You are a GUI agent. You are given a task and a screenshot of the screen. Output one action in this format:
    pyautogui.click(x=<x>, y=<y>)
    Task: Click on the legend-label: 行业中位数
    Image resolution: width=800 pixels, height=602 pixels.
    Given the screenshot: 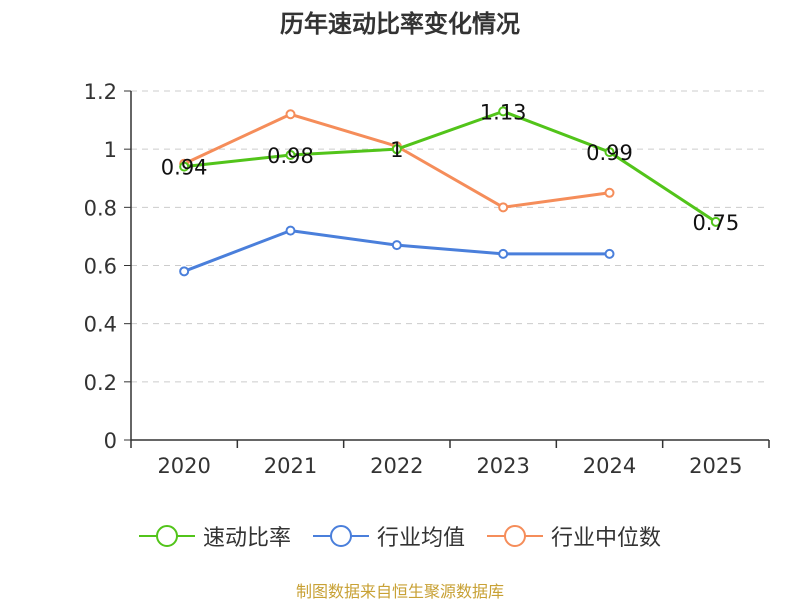 What is the action you would take?
    pyautogui.click(x=606, y=538)
    